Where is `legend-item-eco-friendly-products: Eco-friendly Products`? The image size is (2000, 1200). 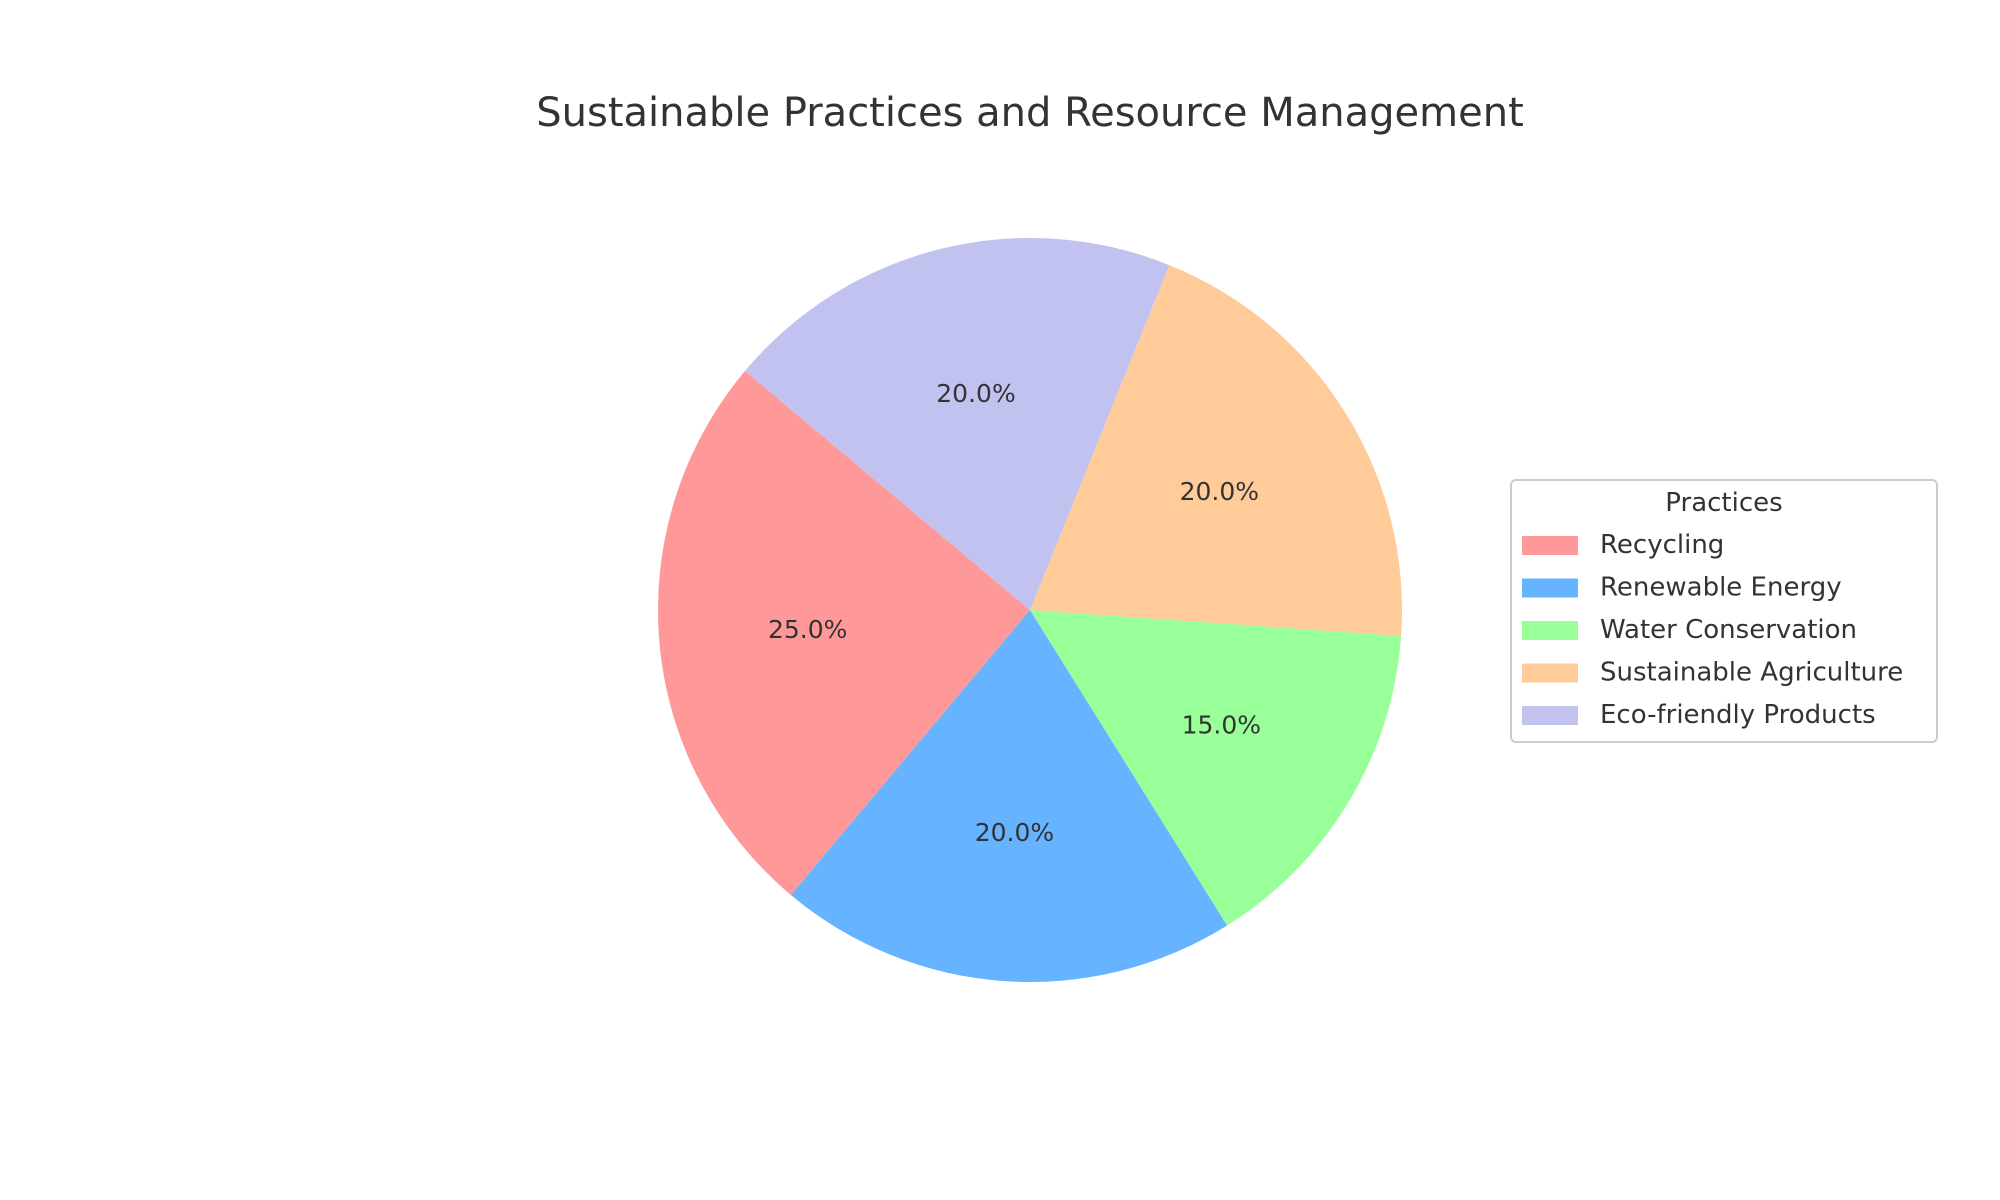
legend-item-eco-friendly-products: Eco-friendly Products is located at coordinates (1699, 715).